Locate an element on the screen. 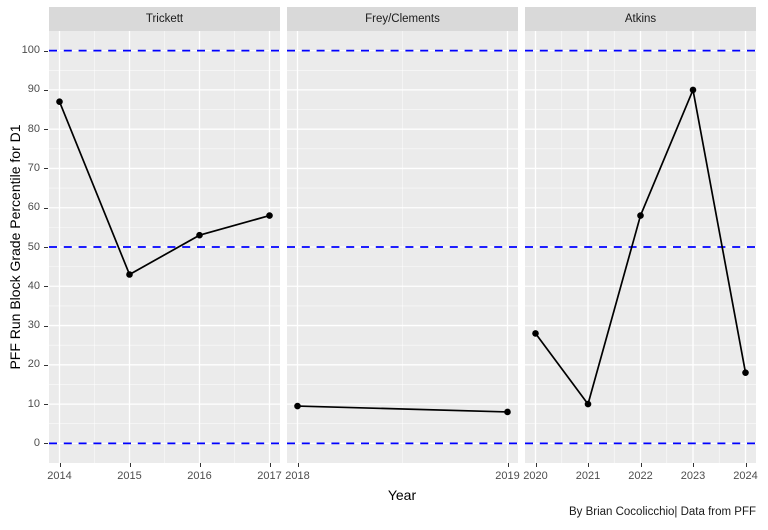 The width and height of the screenshot is (768, 530). facet-strip-frey-clements: Frey/Clements is located at coordinates (402, 19).